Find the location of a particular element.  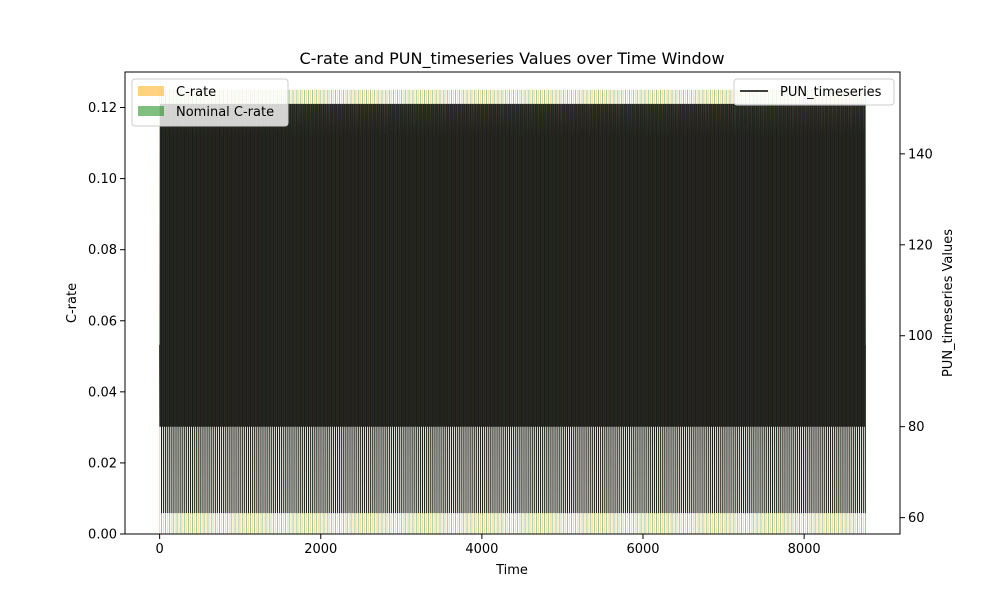

legend-label-pun-timeseries: PUN_timeseries is located at coordinates (831, 92).